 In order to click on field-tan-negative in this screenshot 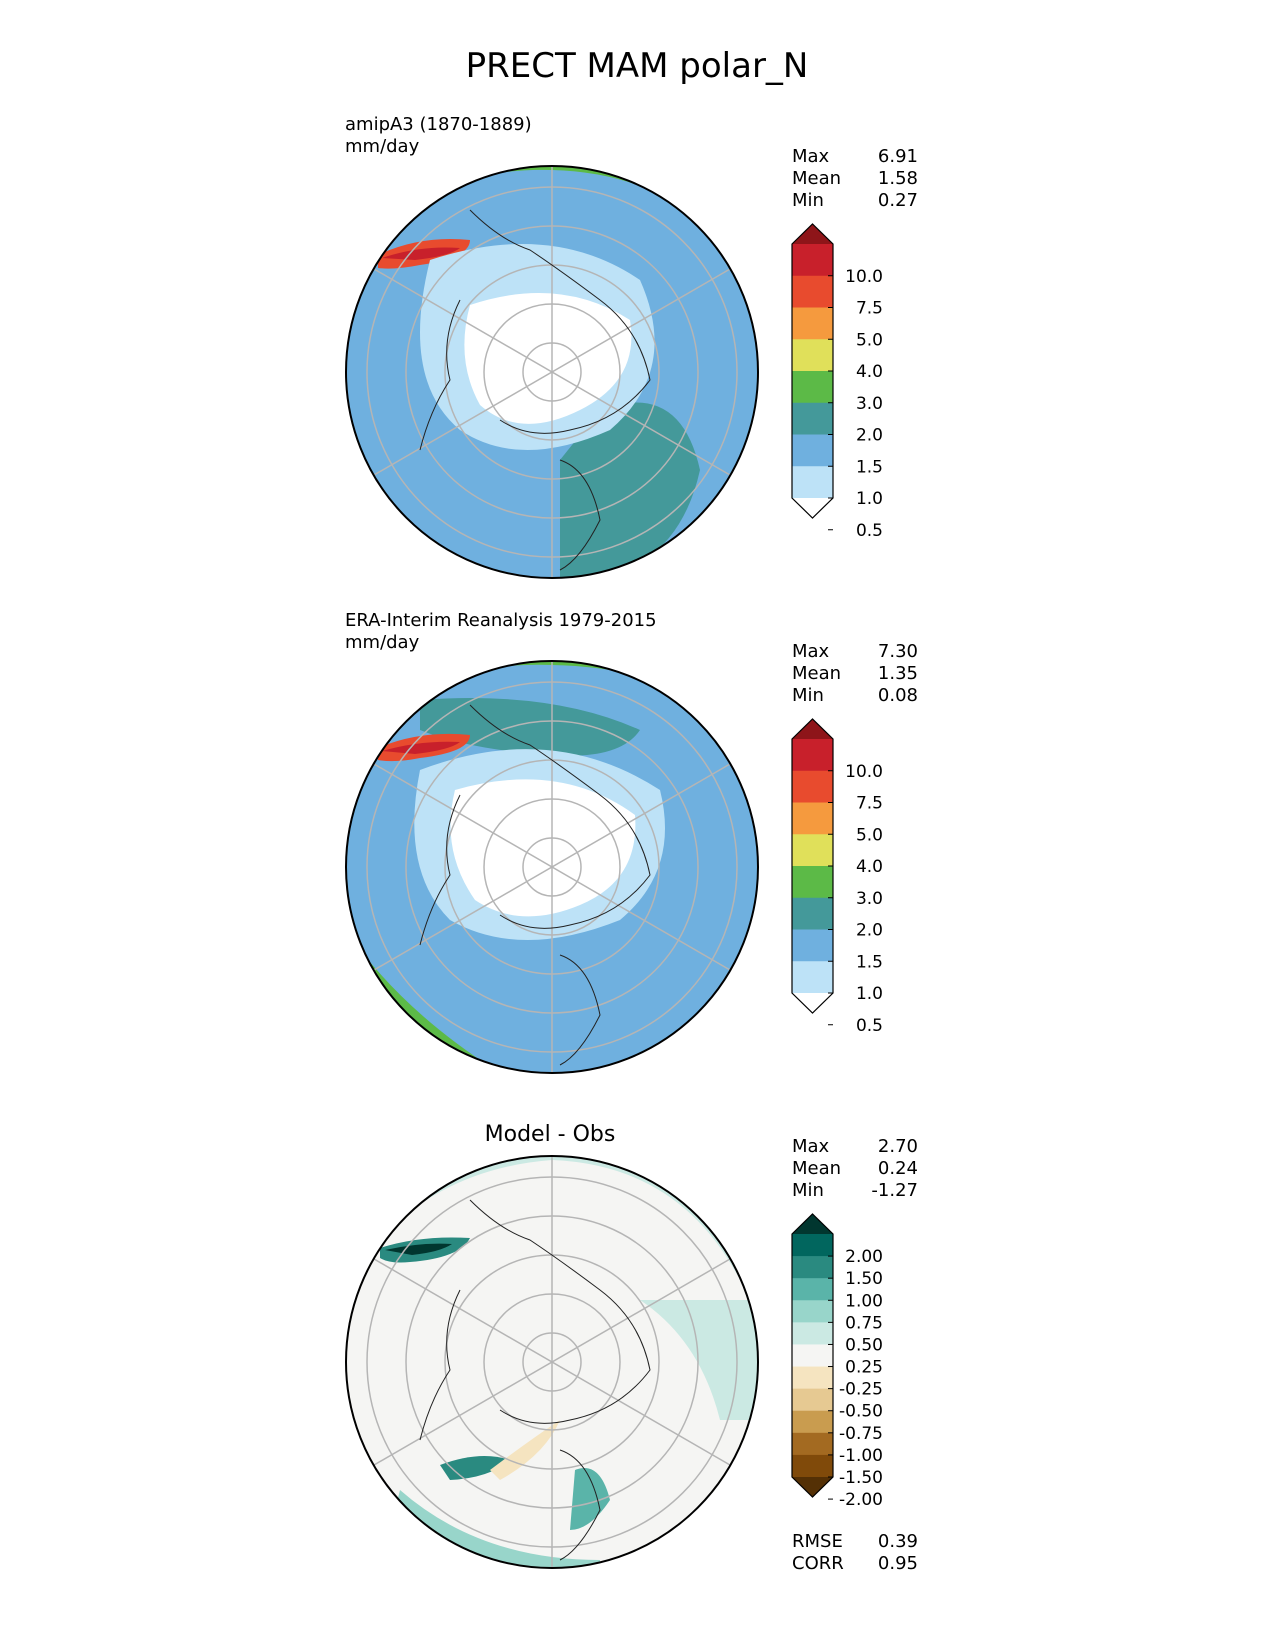, I will do `click(525, 1450)`.